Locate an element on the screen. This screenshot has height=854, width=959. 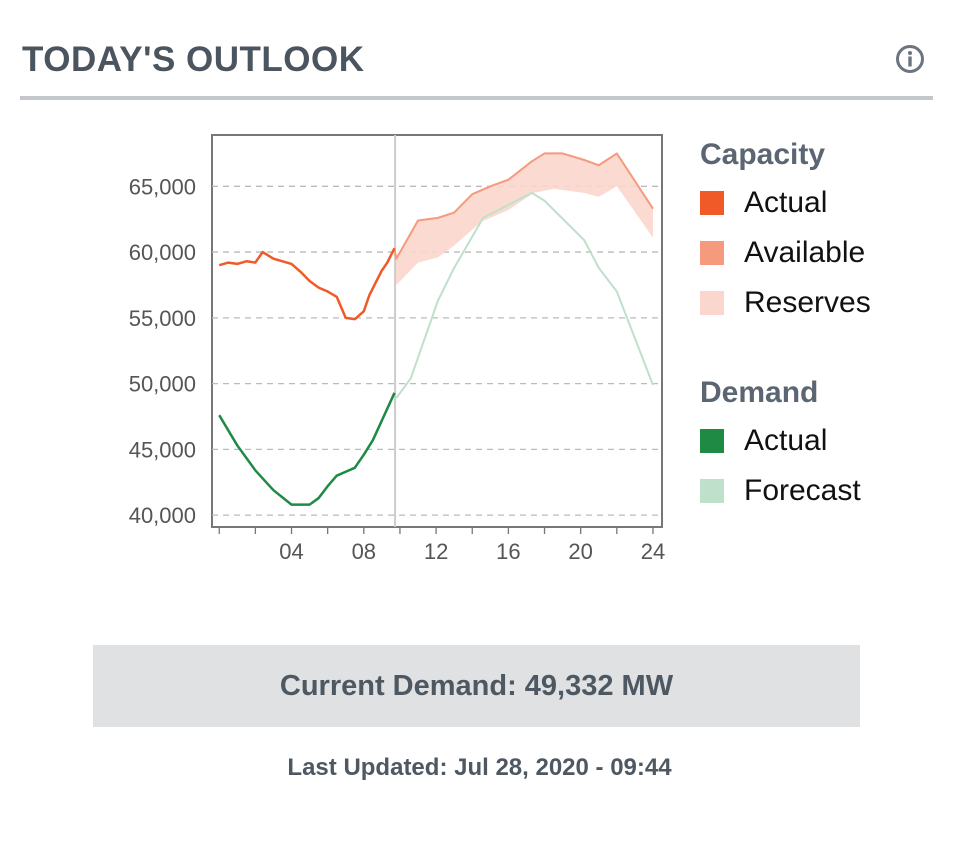
legend-label: Available is located at coordinates (805, 252).